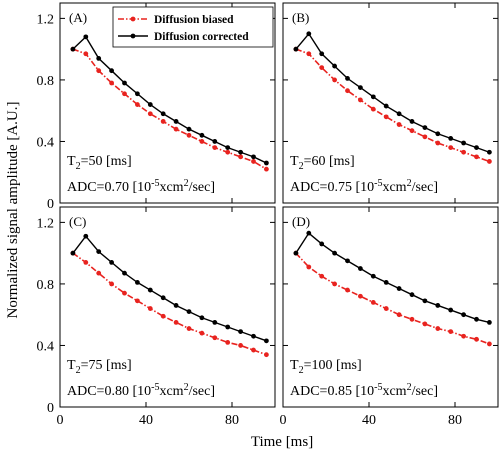 The width and height of the screenshot is (500, 455). Describe the element at coordinates (141, 390) in the screenshot. I see `adc-annotation: ADC=0.80 [10-5xcm2/sec]` at that location.